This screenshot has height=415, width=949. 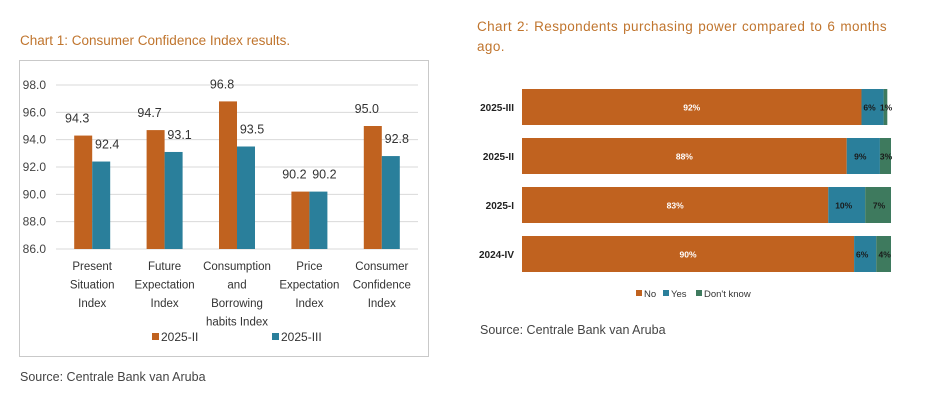 I want to click on category-label: Confidence, so click(x=382, y=286).